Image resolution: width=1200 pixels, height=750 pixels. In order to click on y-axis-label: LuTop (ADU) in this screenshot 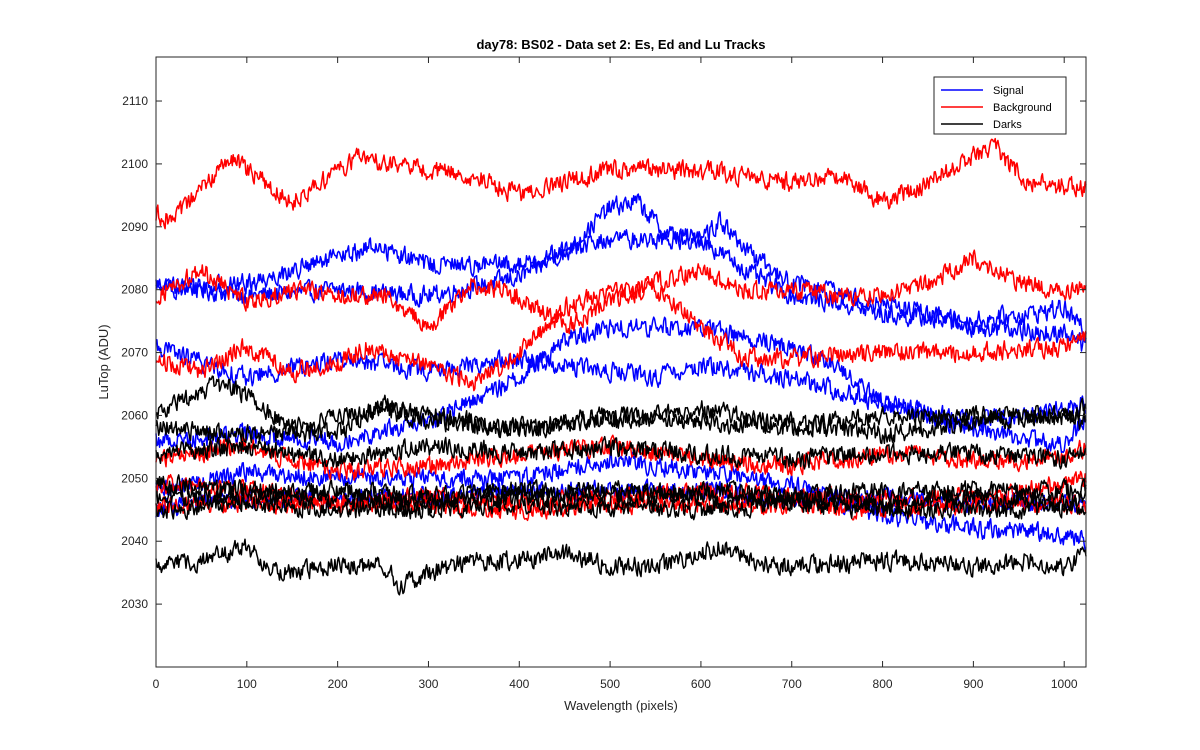, I will do `click(103, 361)`.